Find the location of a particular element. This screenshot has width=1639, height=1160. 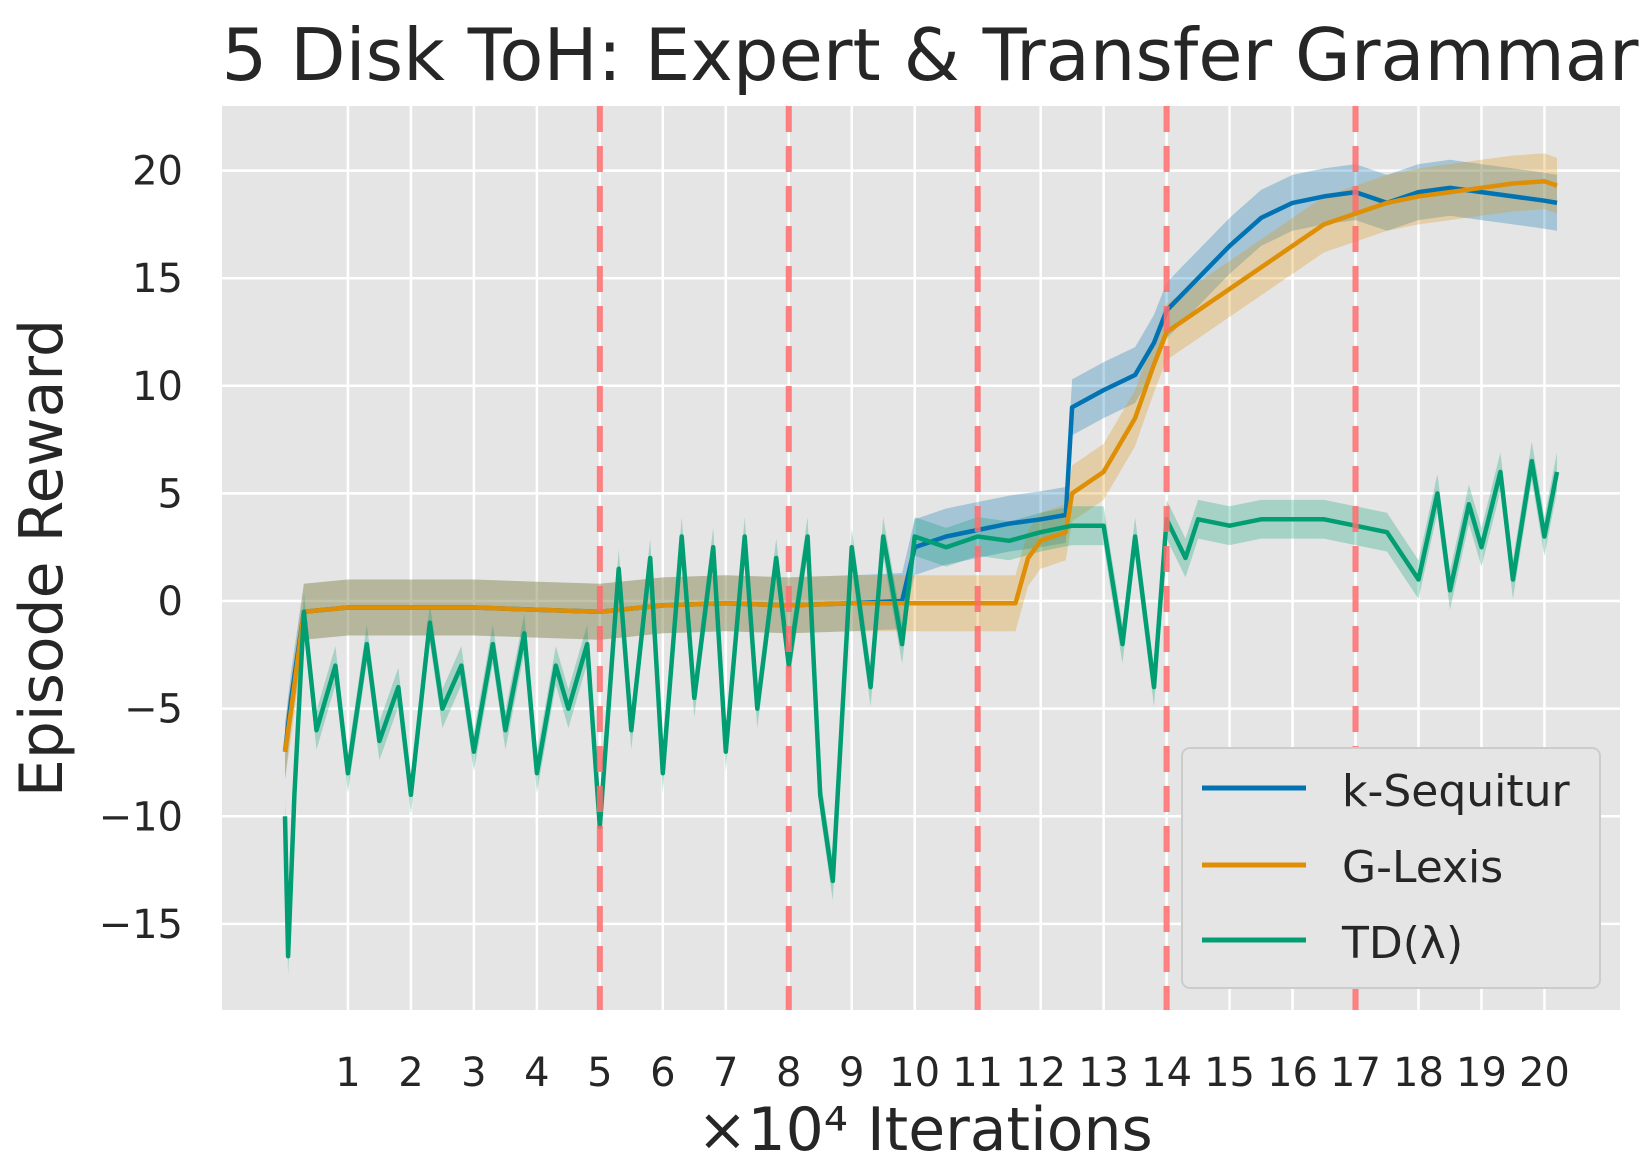

x-tick-label: 14 is located at coordinates (1166, 1073).